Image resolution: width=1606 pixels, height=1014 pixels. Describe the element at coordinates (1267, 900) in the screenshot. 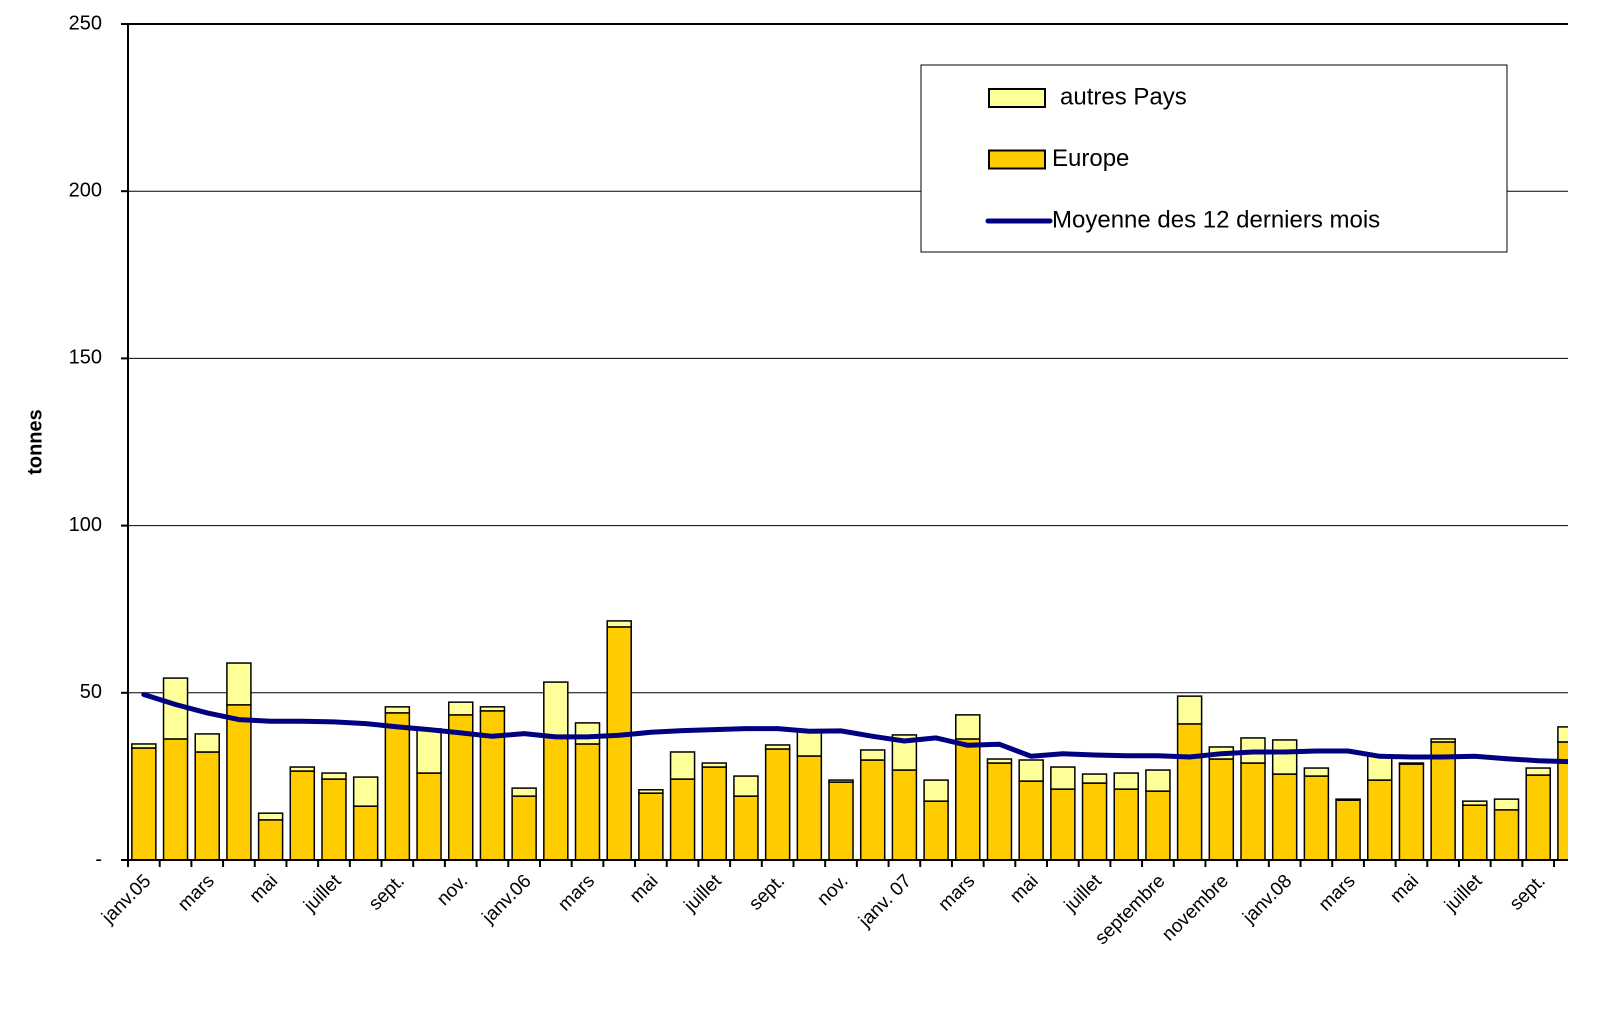

I see `x-tick-label: janv.08` at that location.